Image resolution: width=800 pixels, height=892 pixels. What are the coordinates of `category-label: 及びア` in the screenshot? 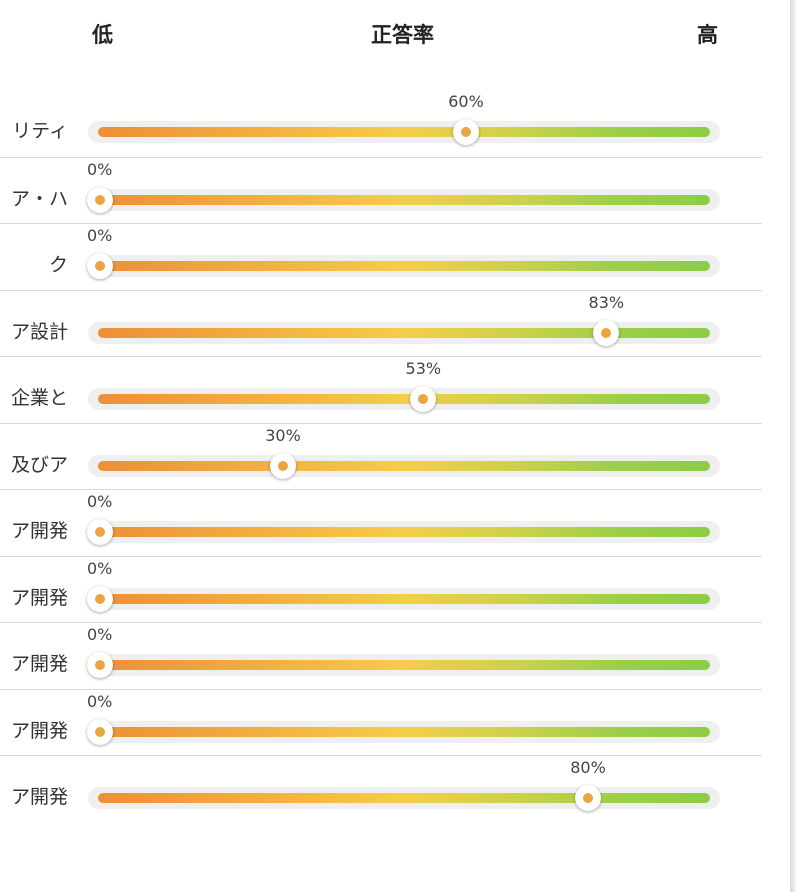 It's located at (39, 464).